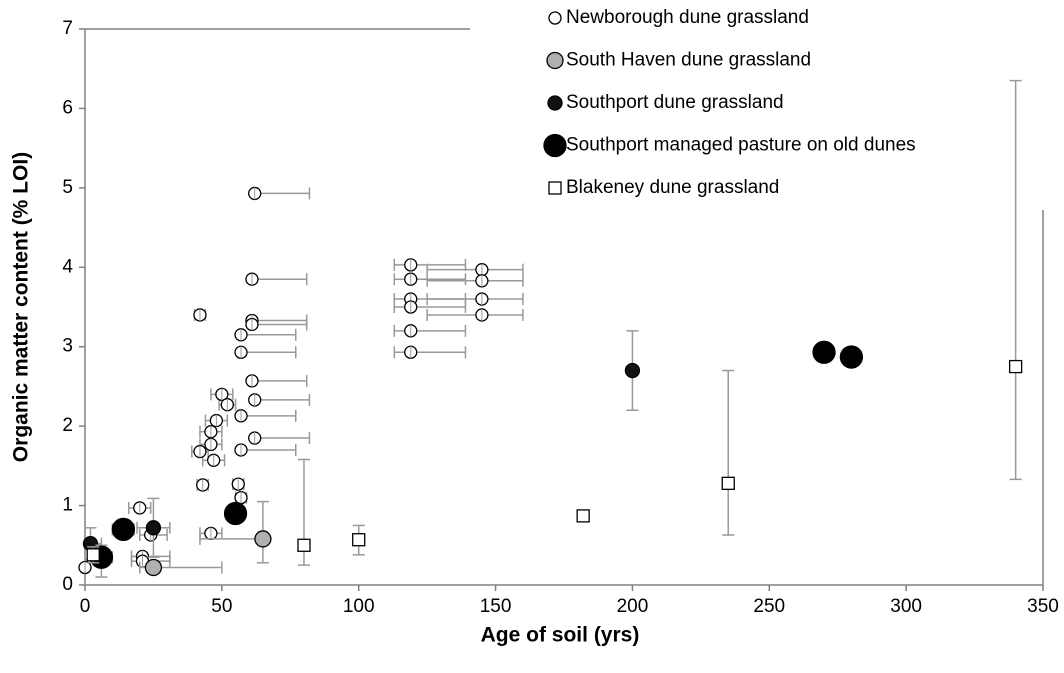 The width and height of the screenshot is (1064, 673). What do you see at coordinates (675, 102) in the screenshot?
I see `legend-label: Southport dune grassland` at bounding box center [675, 102].